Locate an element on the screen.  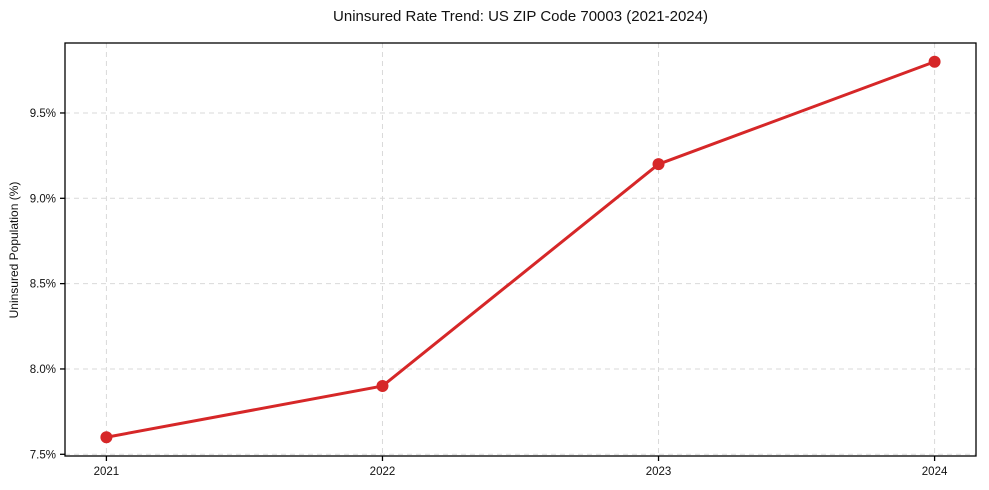
x-tick-label: 2021 is located at coordinates (107, 472).